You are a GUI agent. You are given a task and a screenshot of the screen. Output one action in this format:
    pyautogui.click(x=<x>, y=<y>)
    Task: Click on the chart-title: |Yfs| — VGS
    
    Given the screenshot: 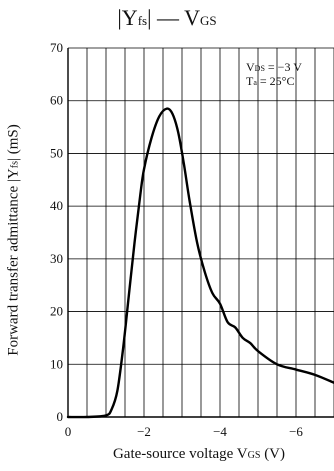 What is the action you would take?
    pyautogui.click(x=167, y=17)
    